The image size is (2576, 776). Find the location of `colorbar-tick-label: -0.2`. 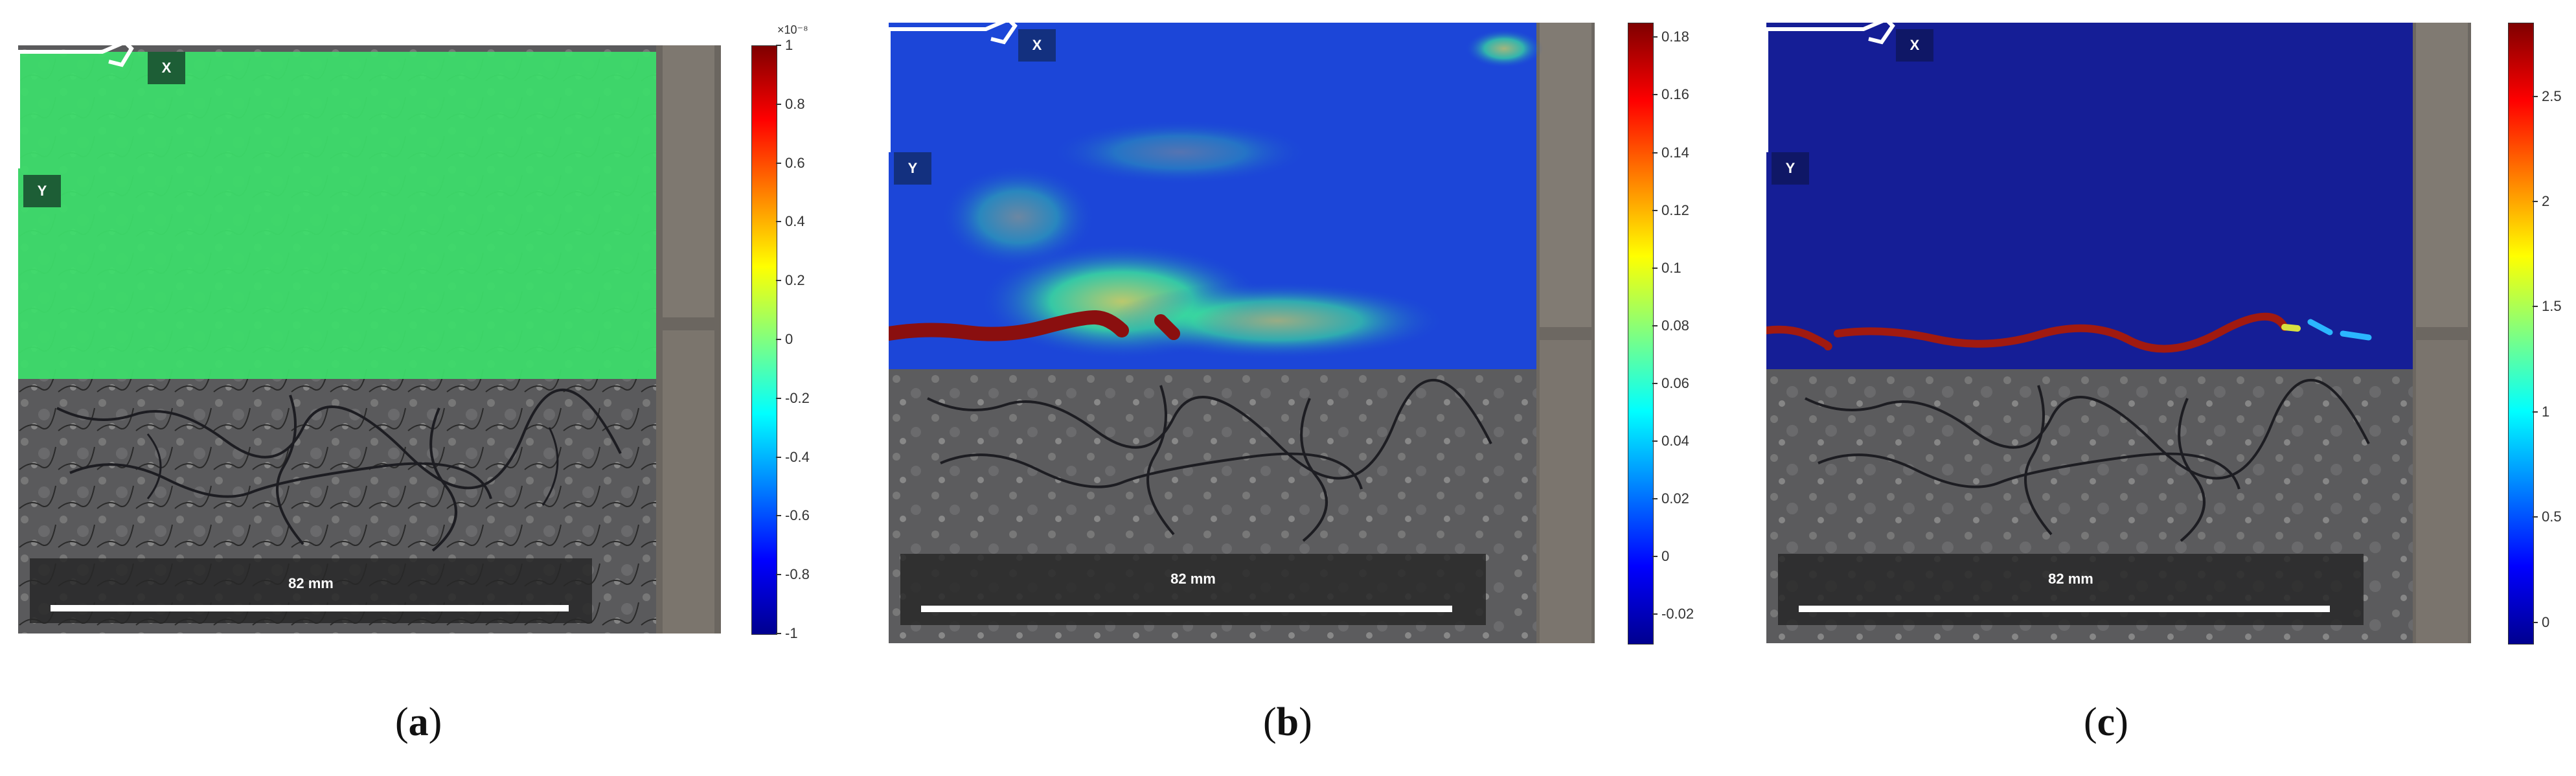

colorbar-tick-label: -0.2 is located at coordinates (798, 397).